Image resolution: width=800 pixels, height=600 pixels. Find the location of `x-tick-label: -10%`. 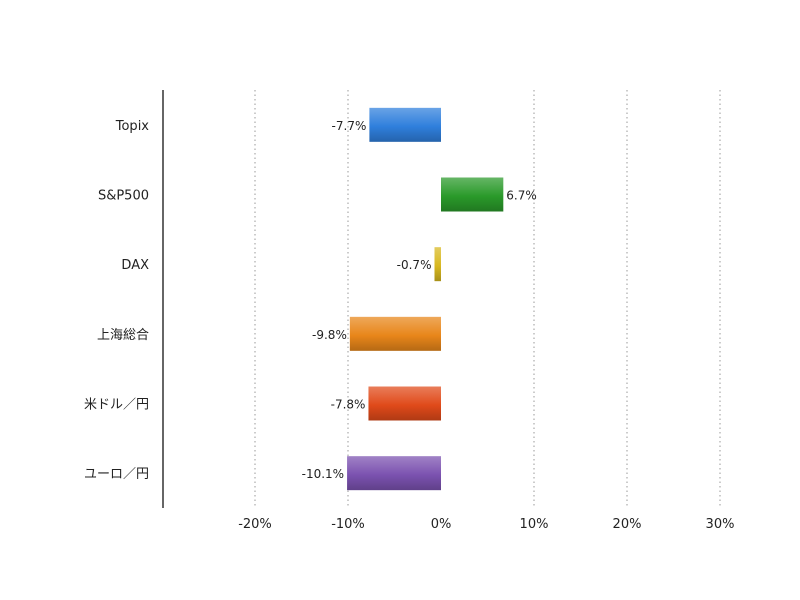

x-tick-label: -10% is located at coordinates (348, 524).